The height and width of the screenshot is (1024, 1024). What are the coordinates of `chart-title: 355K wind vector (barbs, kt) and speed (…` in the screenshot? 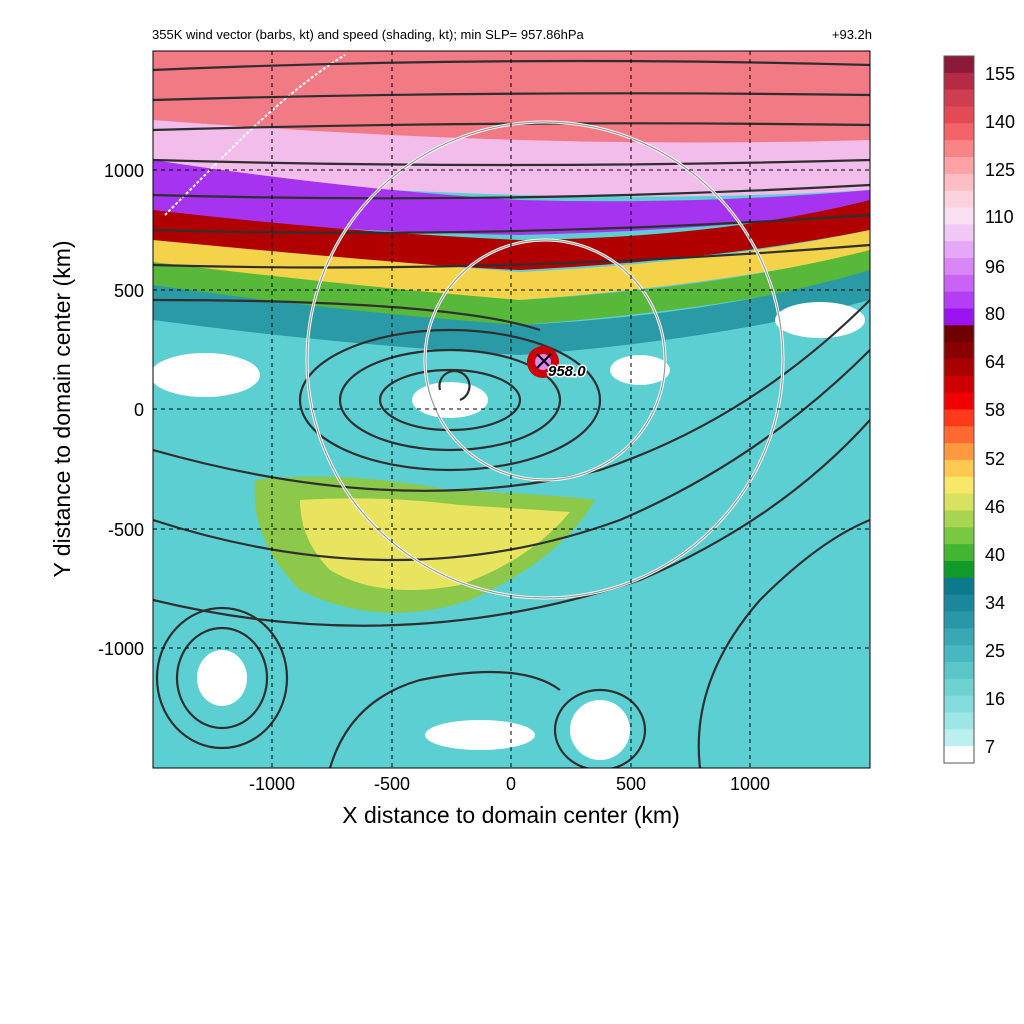 It's located at (368, 34).